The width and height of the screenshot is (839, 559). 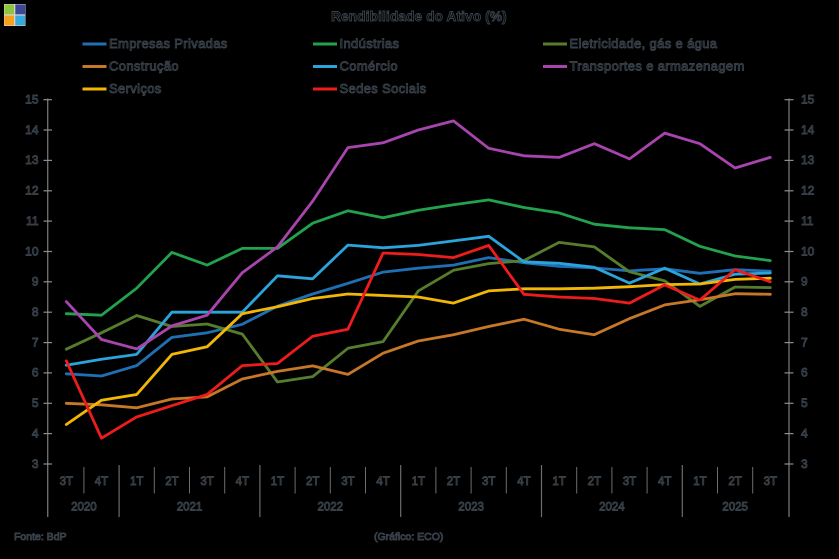 I want to click on svg-text: 2023, so click(x=471, y=508).